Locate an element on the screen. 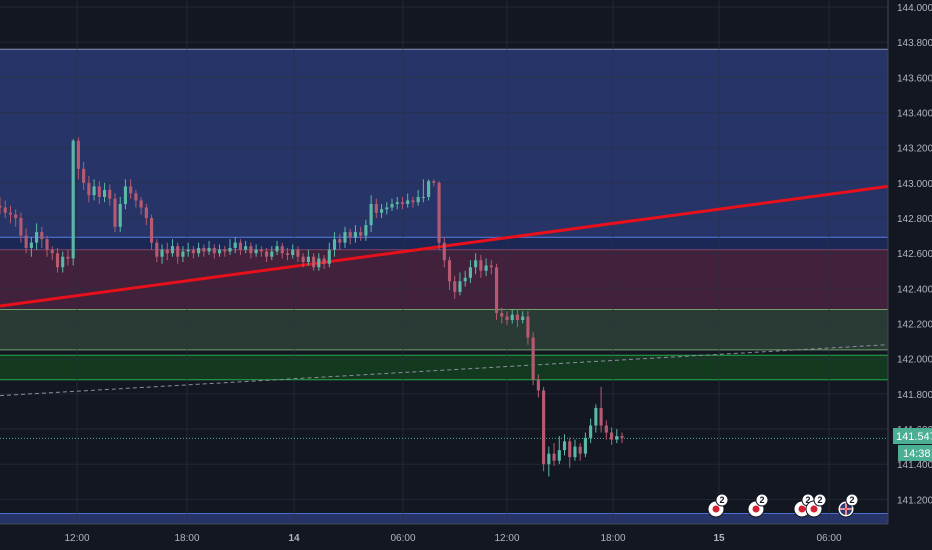 This screenshot has width=932, height=550. price-tick-label: 143.000 is located at coordinates (914, 184).